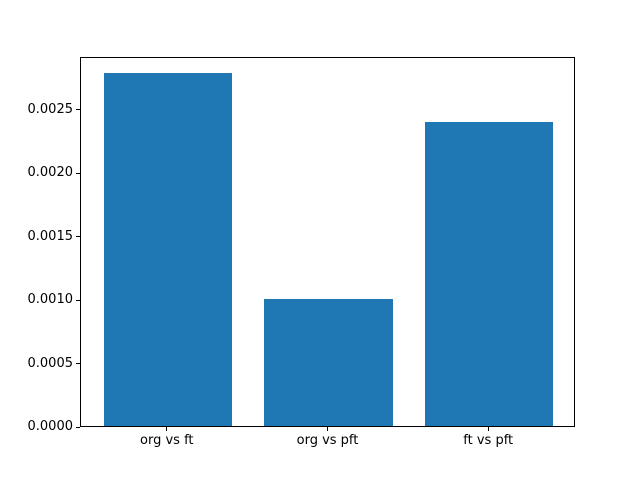  What do you see at coordinates (50, 300) in the screenshot?
I see `y-tick-label: 0.0010` at bounding box center [50, 300].